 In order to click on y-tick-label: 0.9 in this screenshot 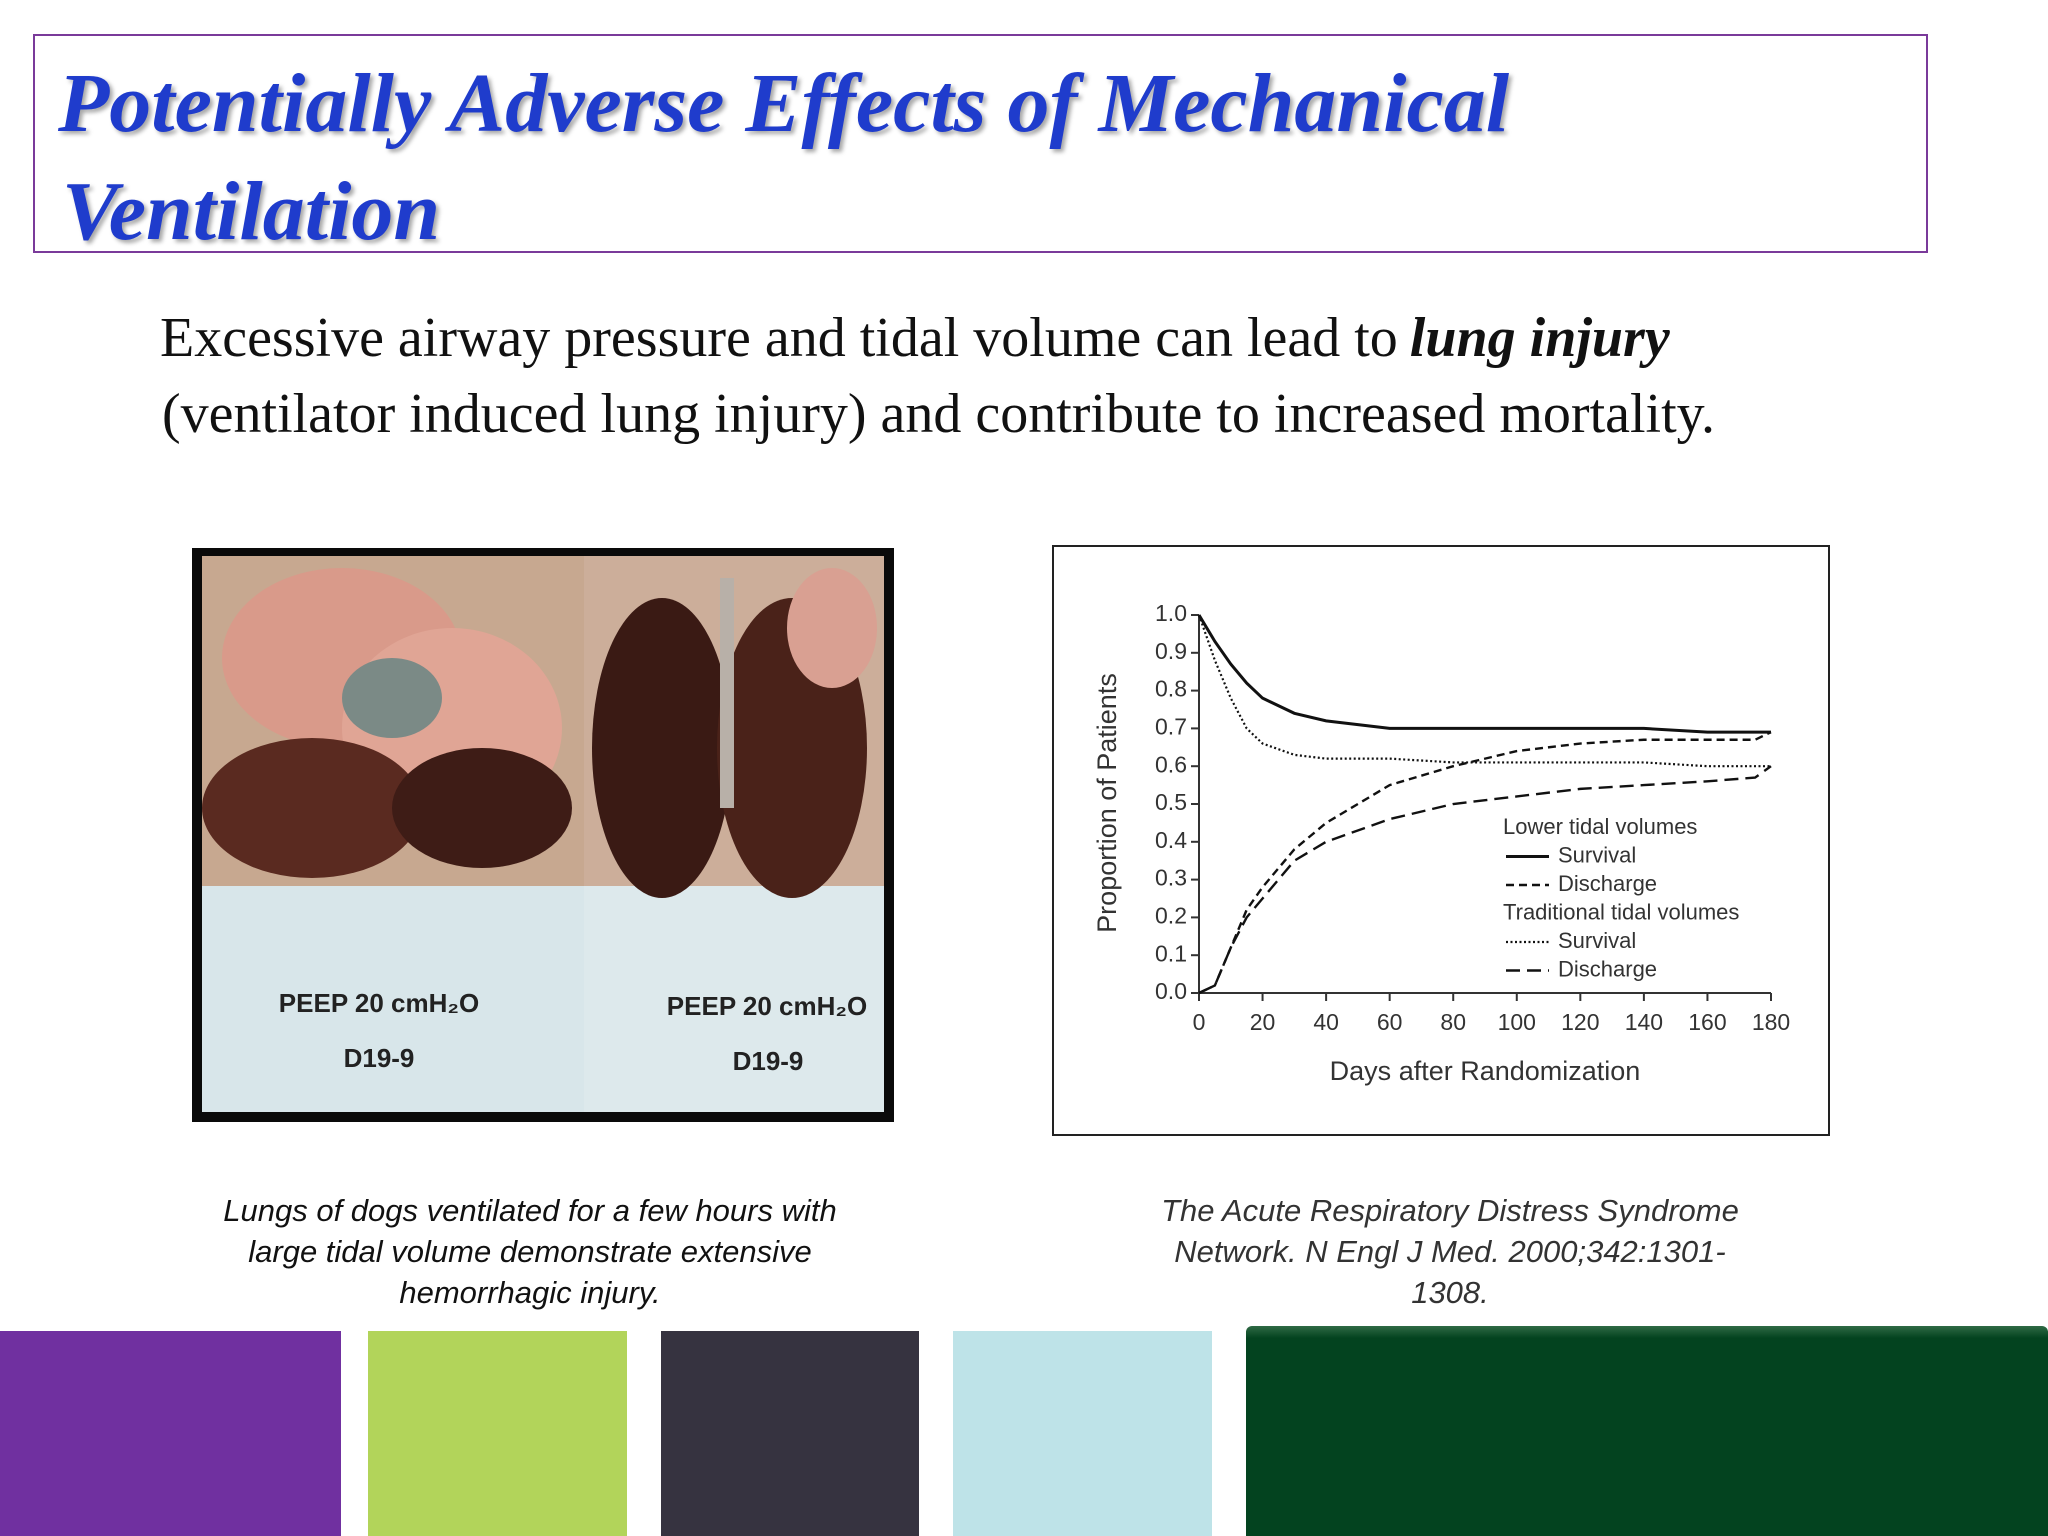, I will do `click(1171, 651)`.